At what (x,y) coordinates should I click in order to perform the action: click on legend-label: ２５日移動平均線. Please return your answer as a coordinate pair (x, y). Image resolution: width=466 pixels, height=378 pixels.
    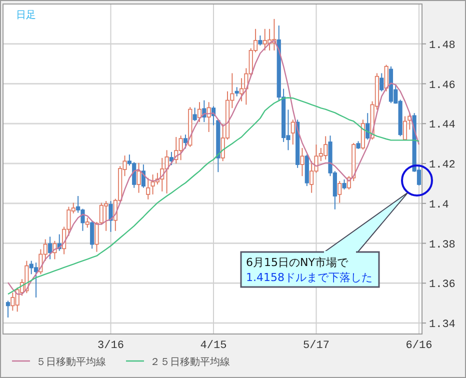
    Looking at the image, I should click on (190, 362).